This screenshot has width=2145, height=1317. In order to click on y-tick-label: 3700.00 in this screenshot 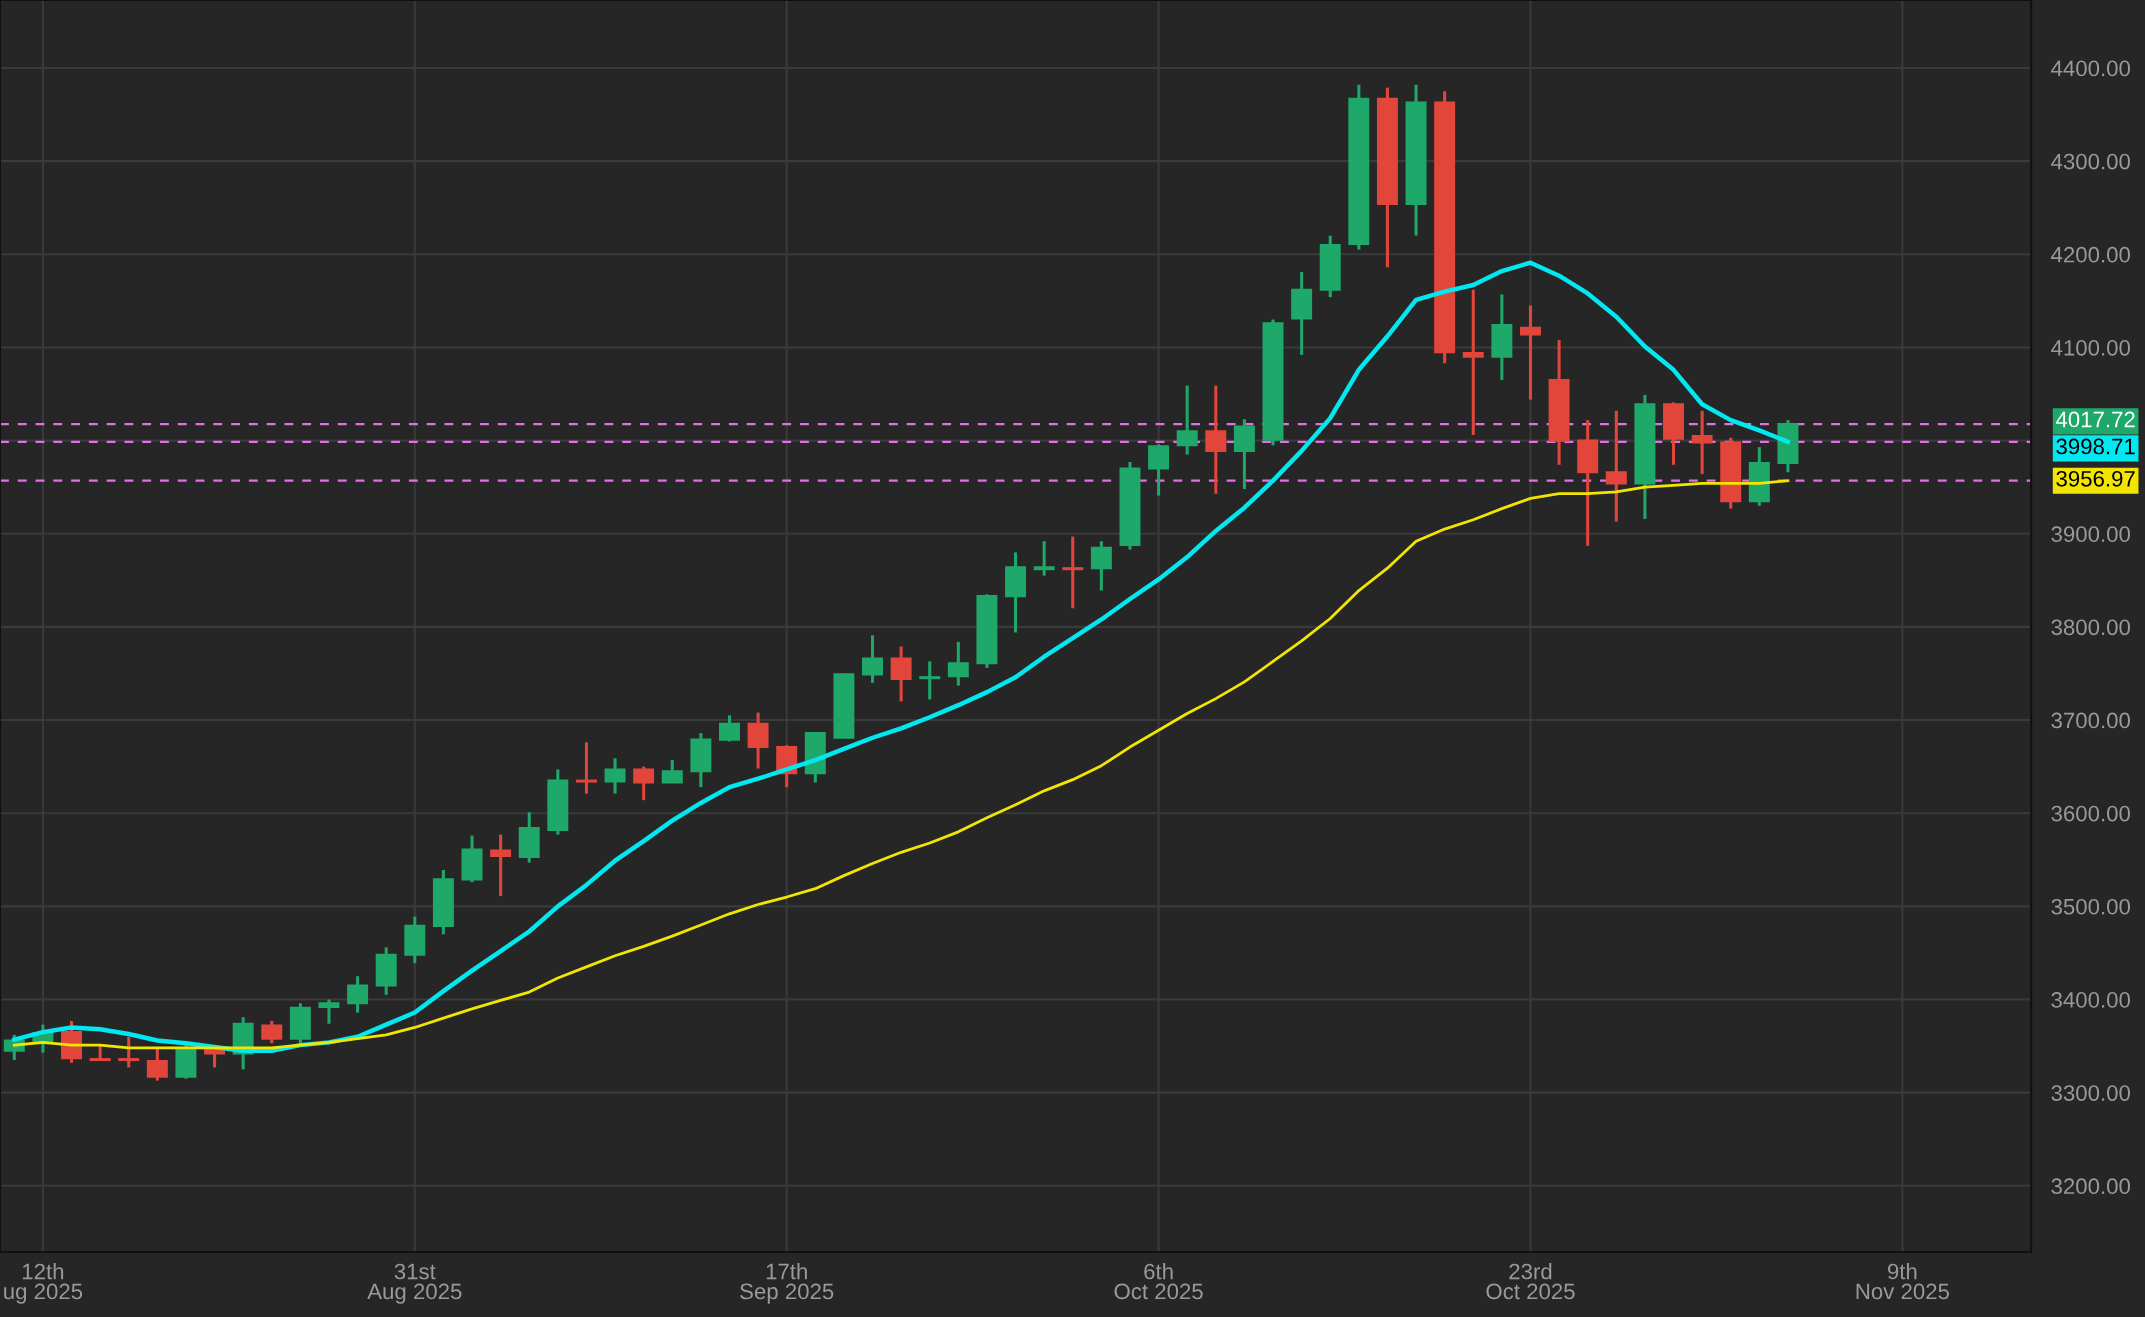, I will do `click(2090, 720)`.